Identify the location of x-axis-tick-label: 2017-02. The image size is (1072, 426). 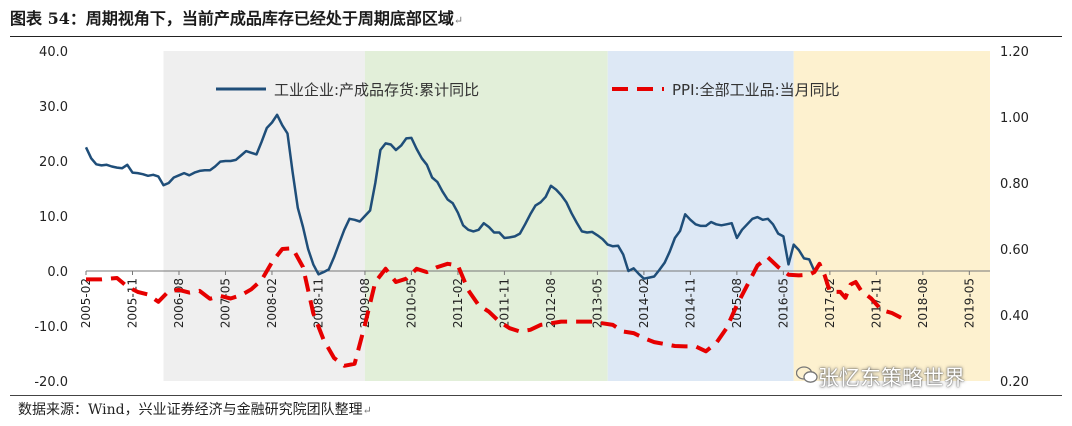
(830, 303).